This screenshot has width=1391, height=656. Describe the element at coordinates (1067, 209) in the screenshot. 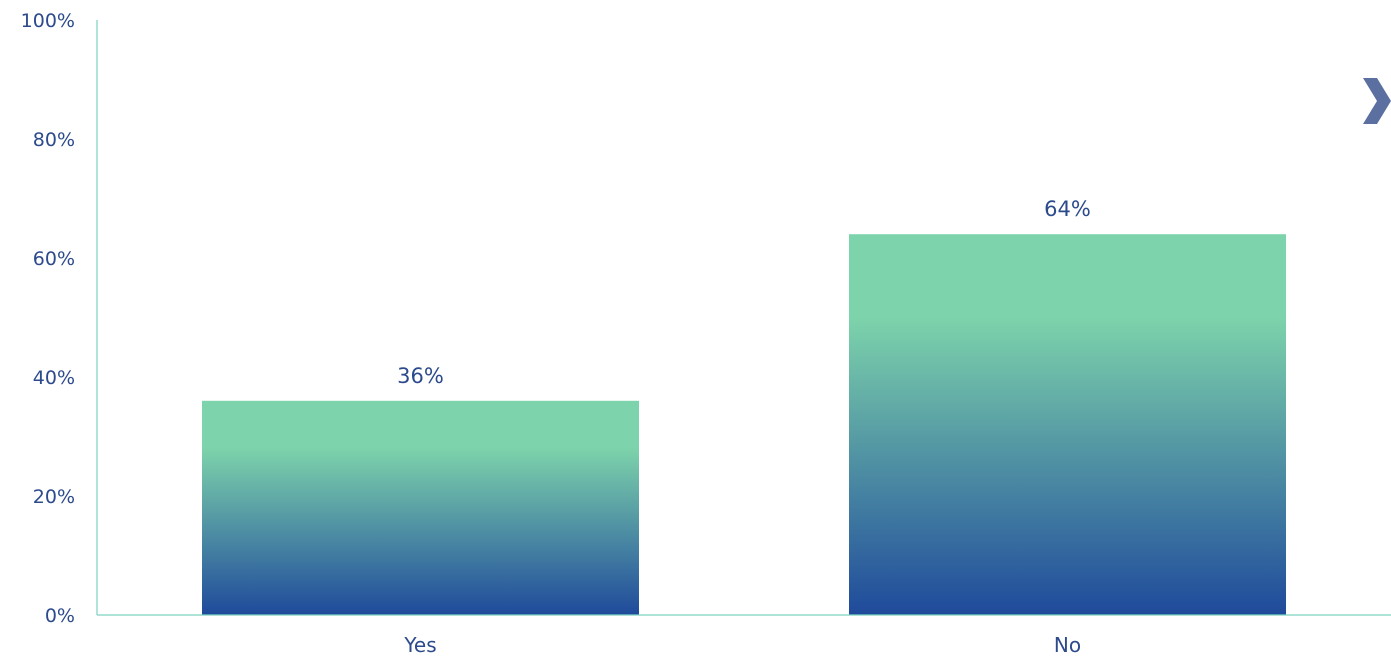

I see `data-label: 64%` at that location.